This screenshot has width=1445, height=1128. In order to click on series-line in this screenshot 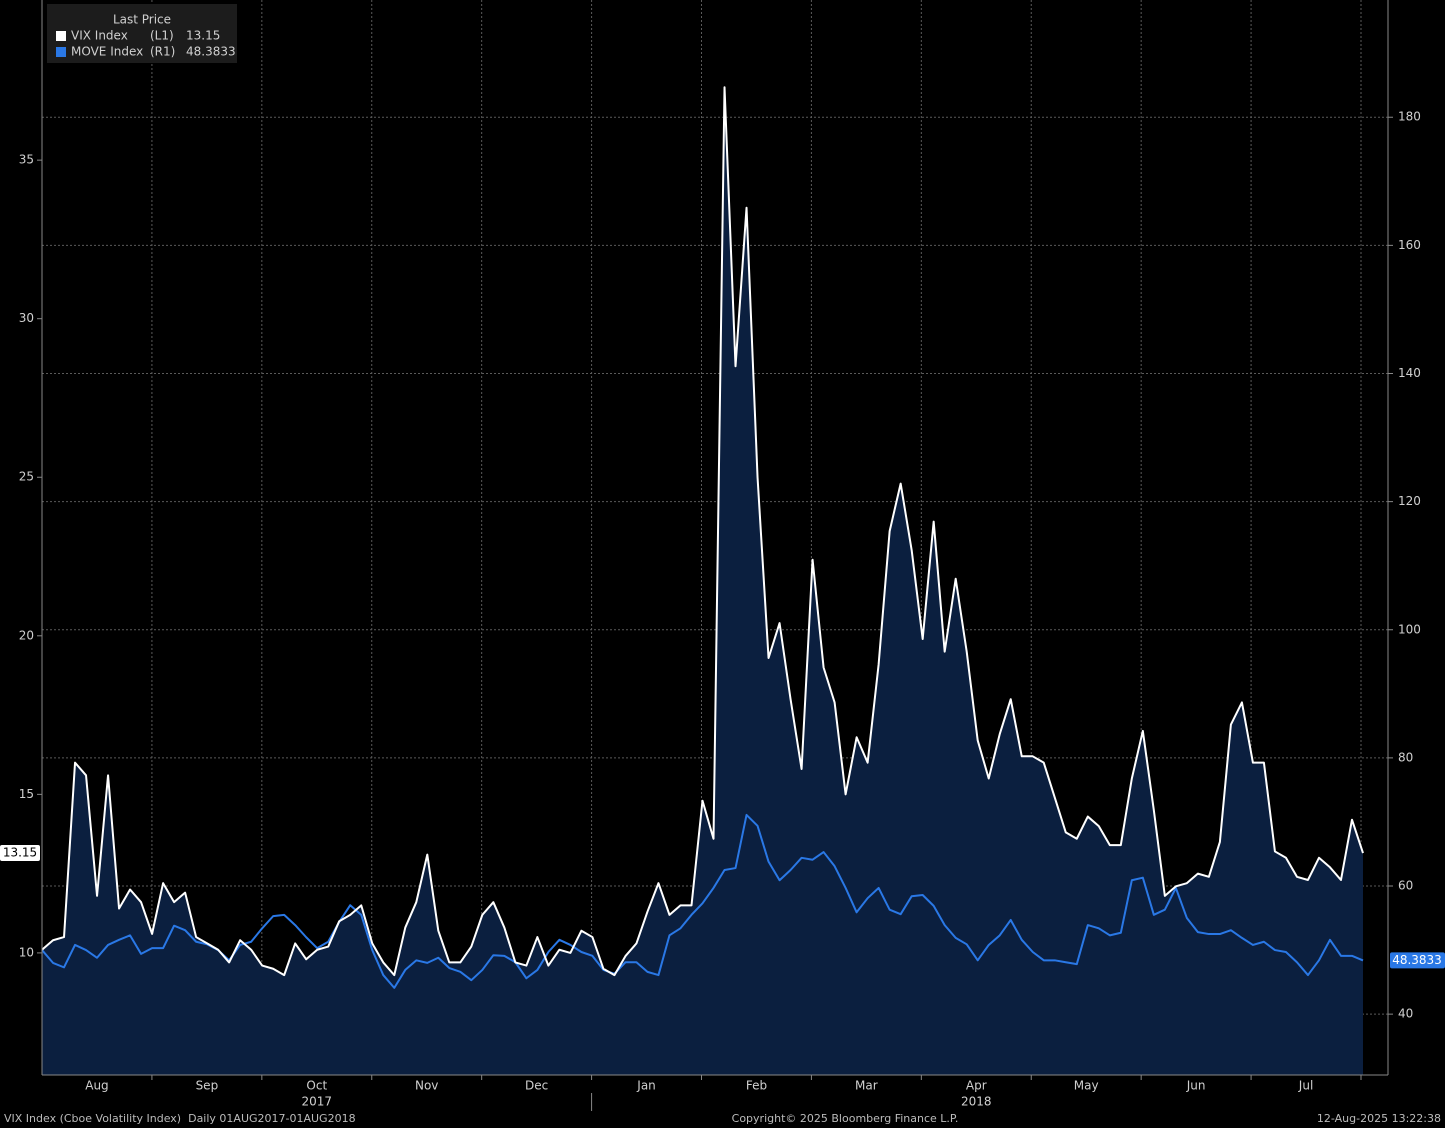, I will do `click(702, 901)`.